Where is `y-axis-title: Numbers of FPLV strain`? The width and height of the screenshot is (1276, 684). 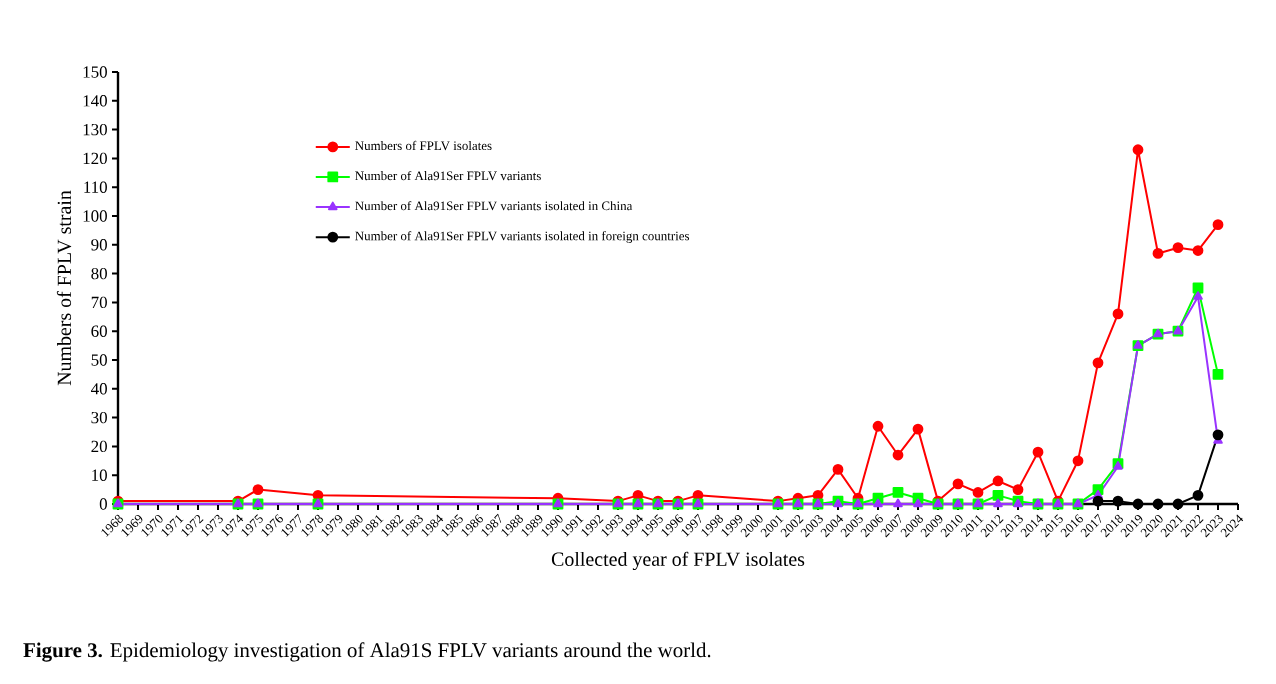
y-axis-title: Numbers of FPLV strain is located at coordinates (64, 288).